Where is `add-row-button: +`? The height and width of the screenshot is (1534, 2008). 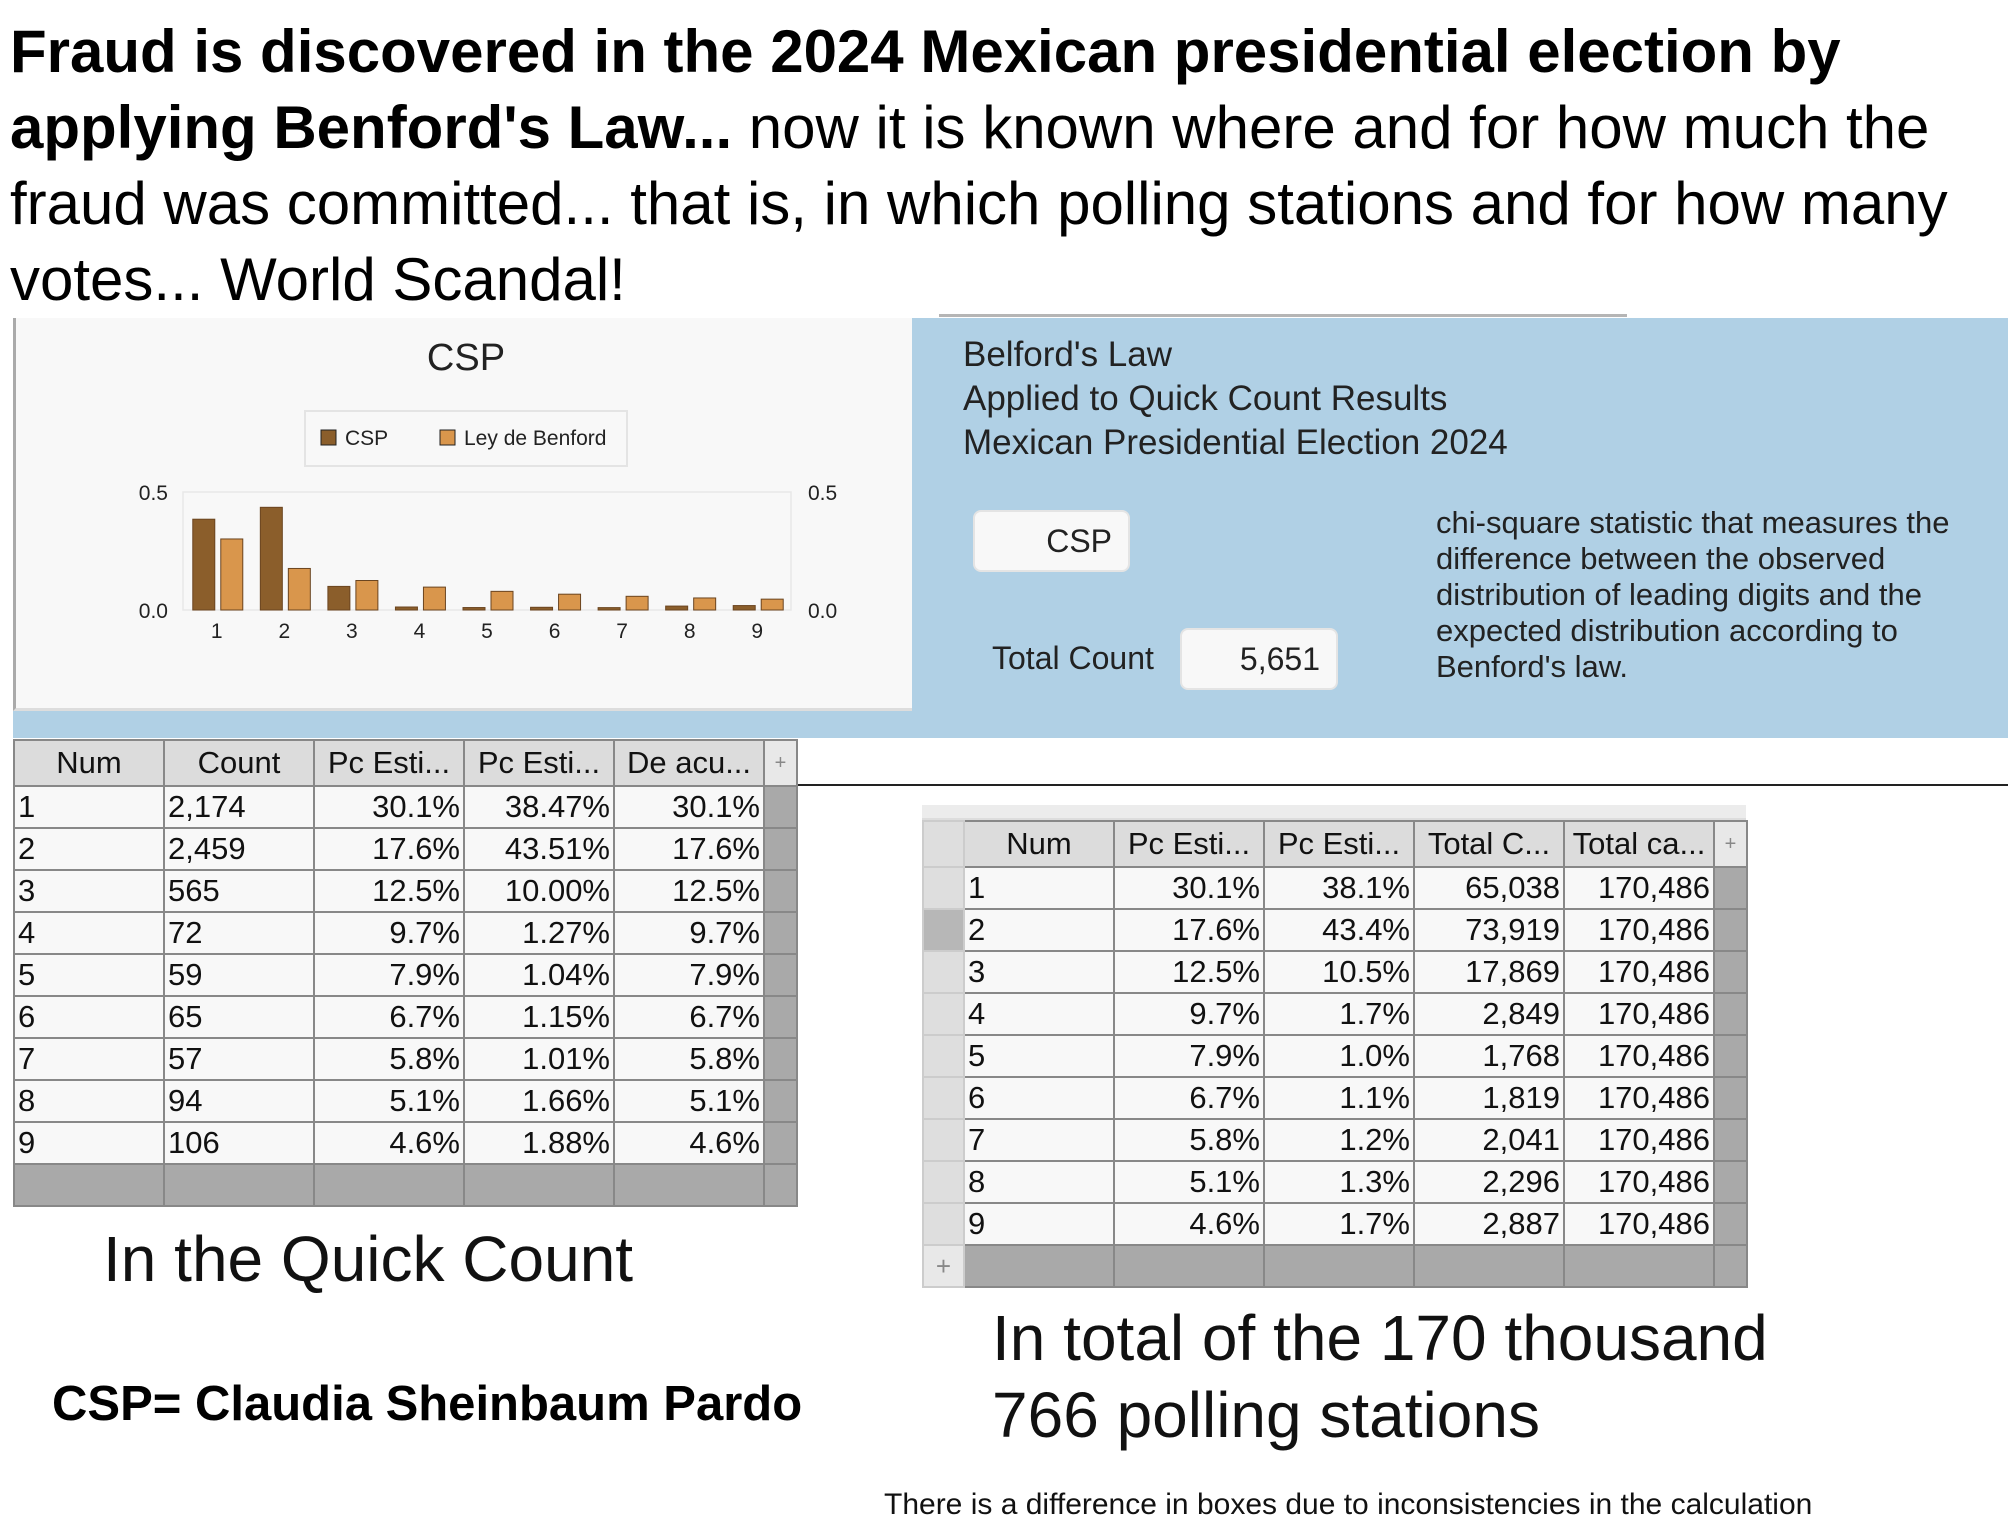 add-row-button: + is located at coordinates (943, 1266).